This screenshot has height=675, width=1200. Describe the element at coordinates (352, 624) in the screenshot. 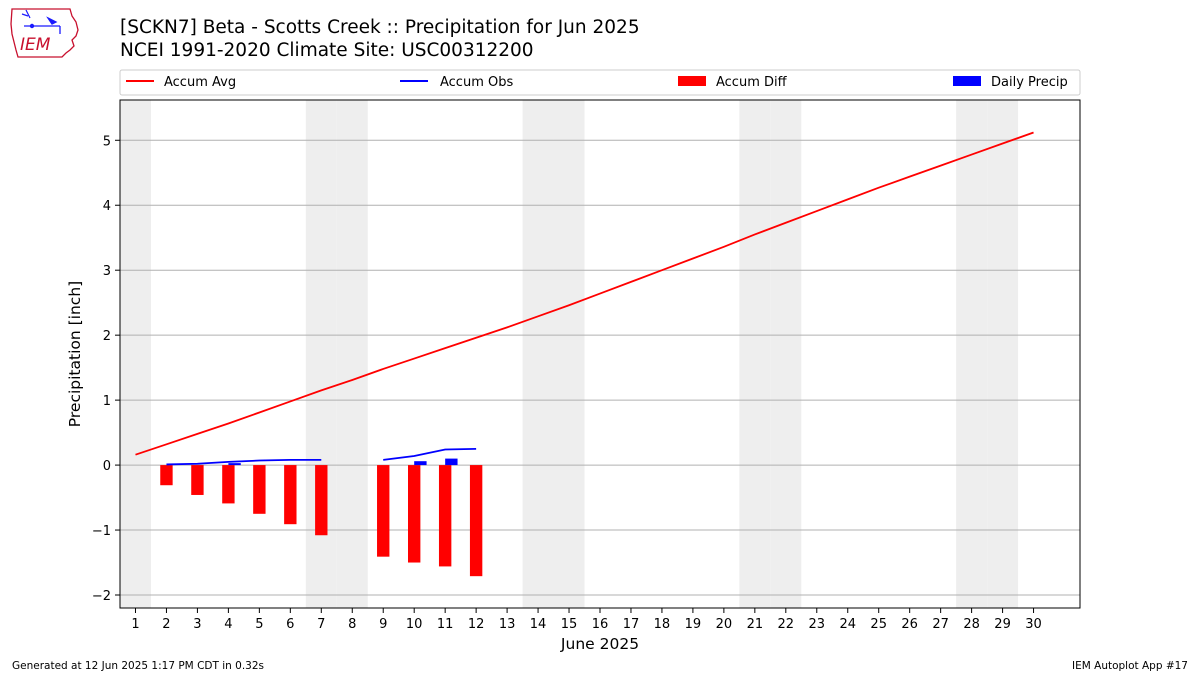

I see `x-tick-label: 8` at that location.